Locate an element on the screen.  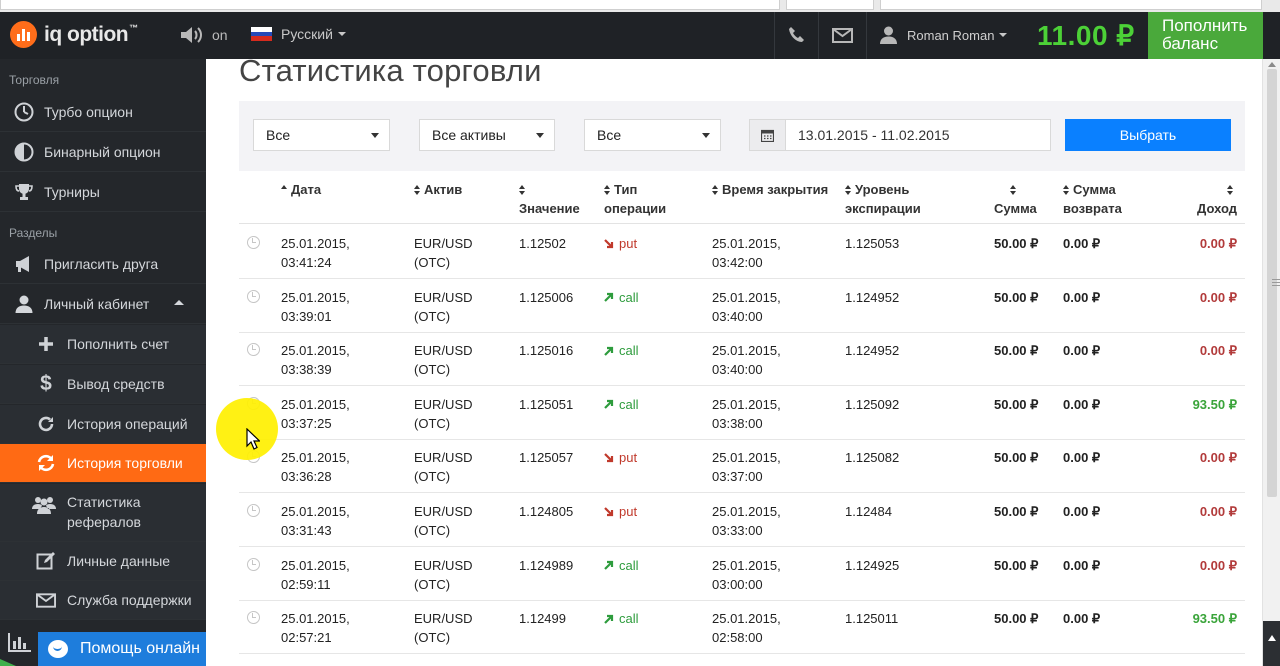
sound-toggle: on is located at coordinates (203, 35).